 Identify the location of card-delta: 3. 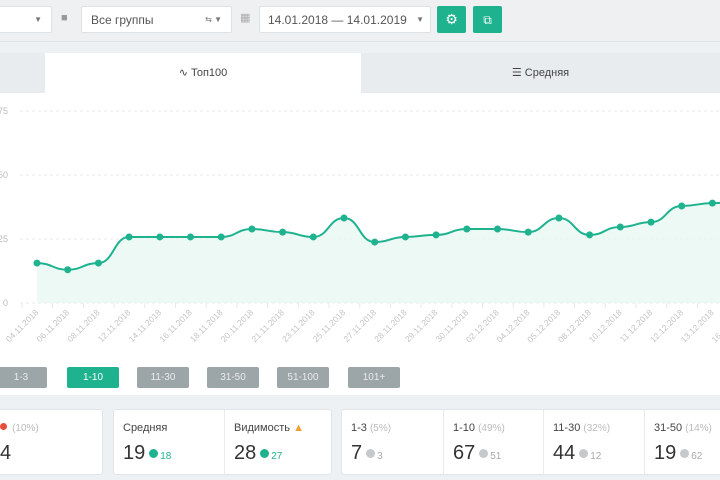
(380, 456).